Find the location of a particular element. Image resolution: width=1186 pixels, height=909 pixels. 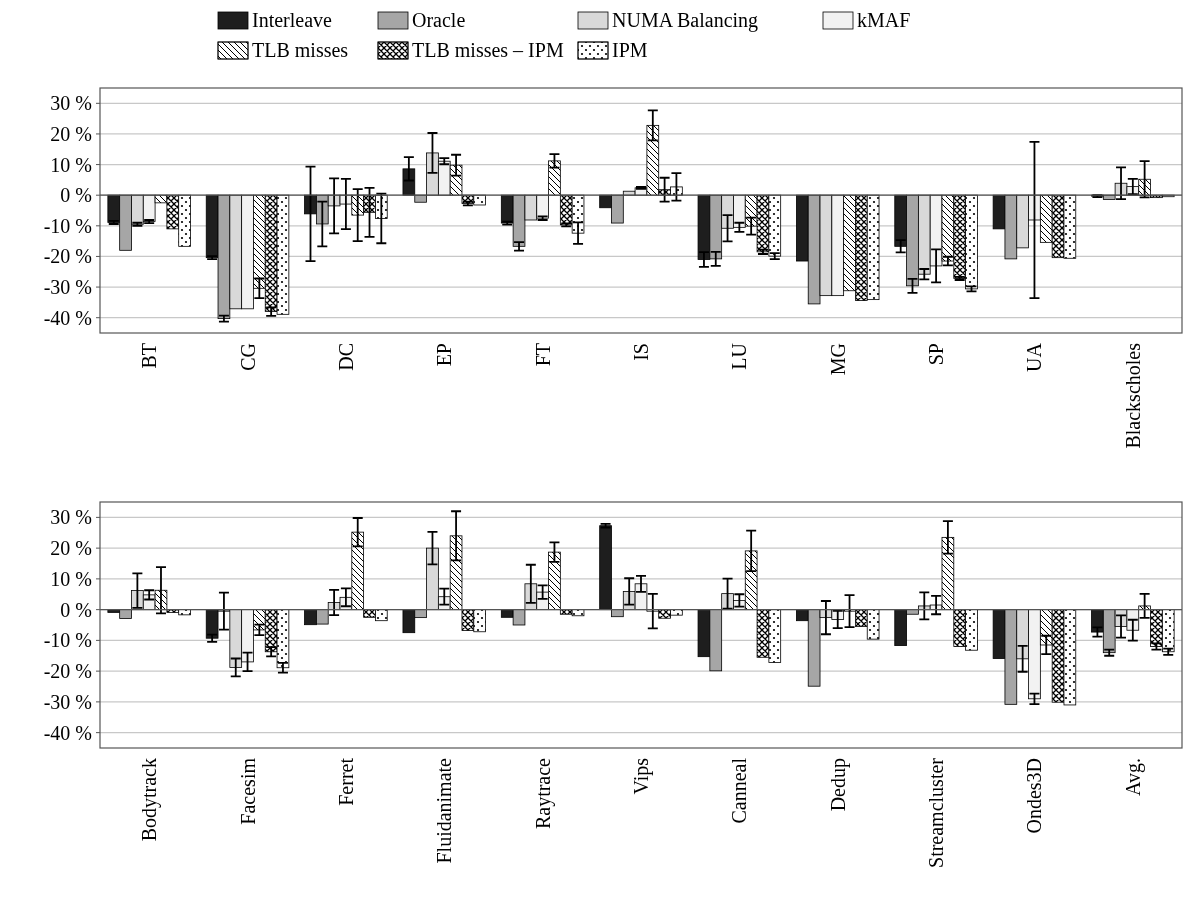

x-tick-label: IS is located at coordinates (641, 352).